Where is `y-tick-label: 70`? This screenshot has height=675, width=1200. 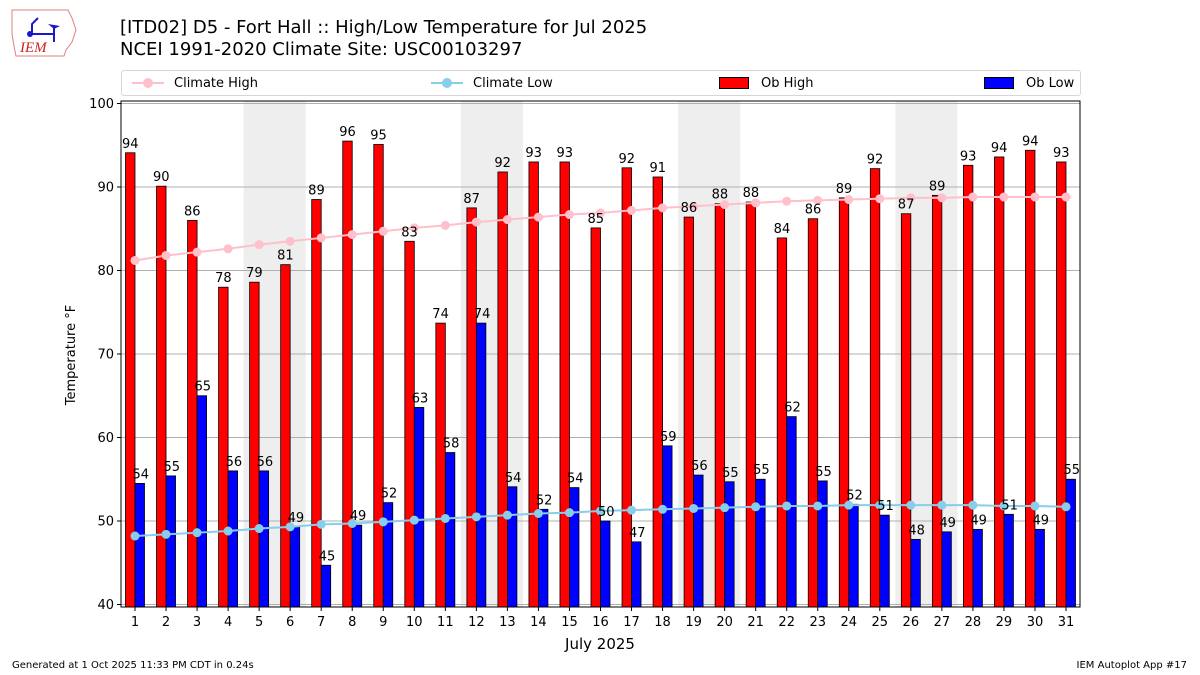 y-tick-label: 70 is located at coordinates (105, 355).